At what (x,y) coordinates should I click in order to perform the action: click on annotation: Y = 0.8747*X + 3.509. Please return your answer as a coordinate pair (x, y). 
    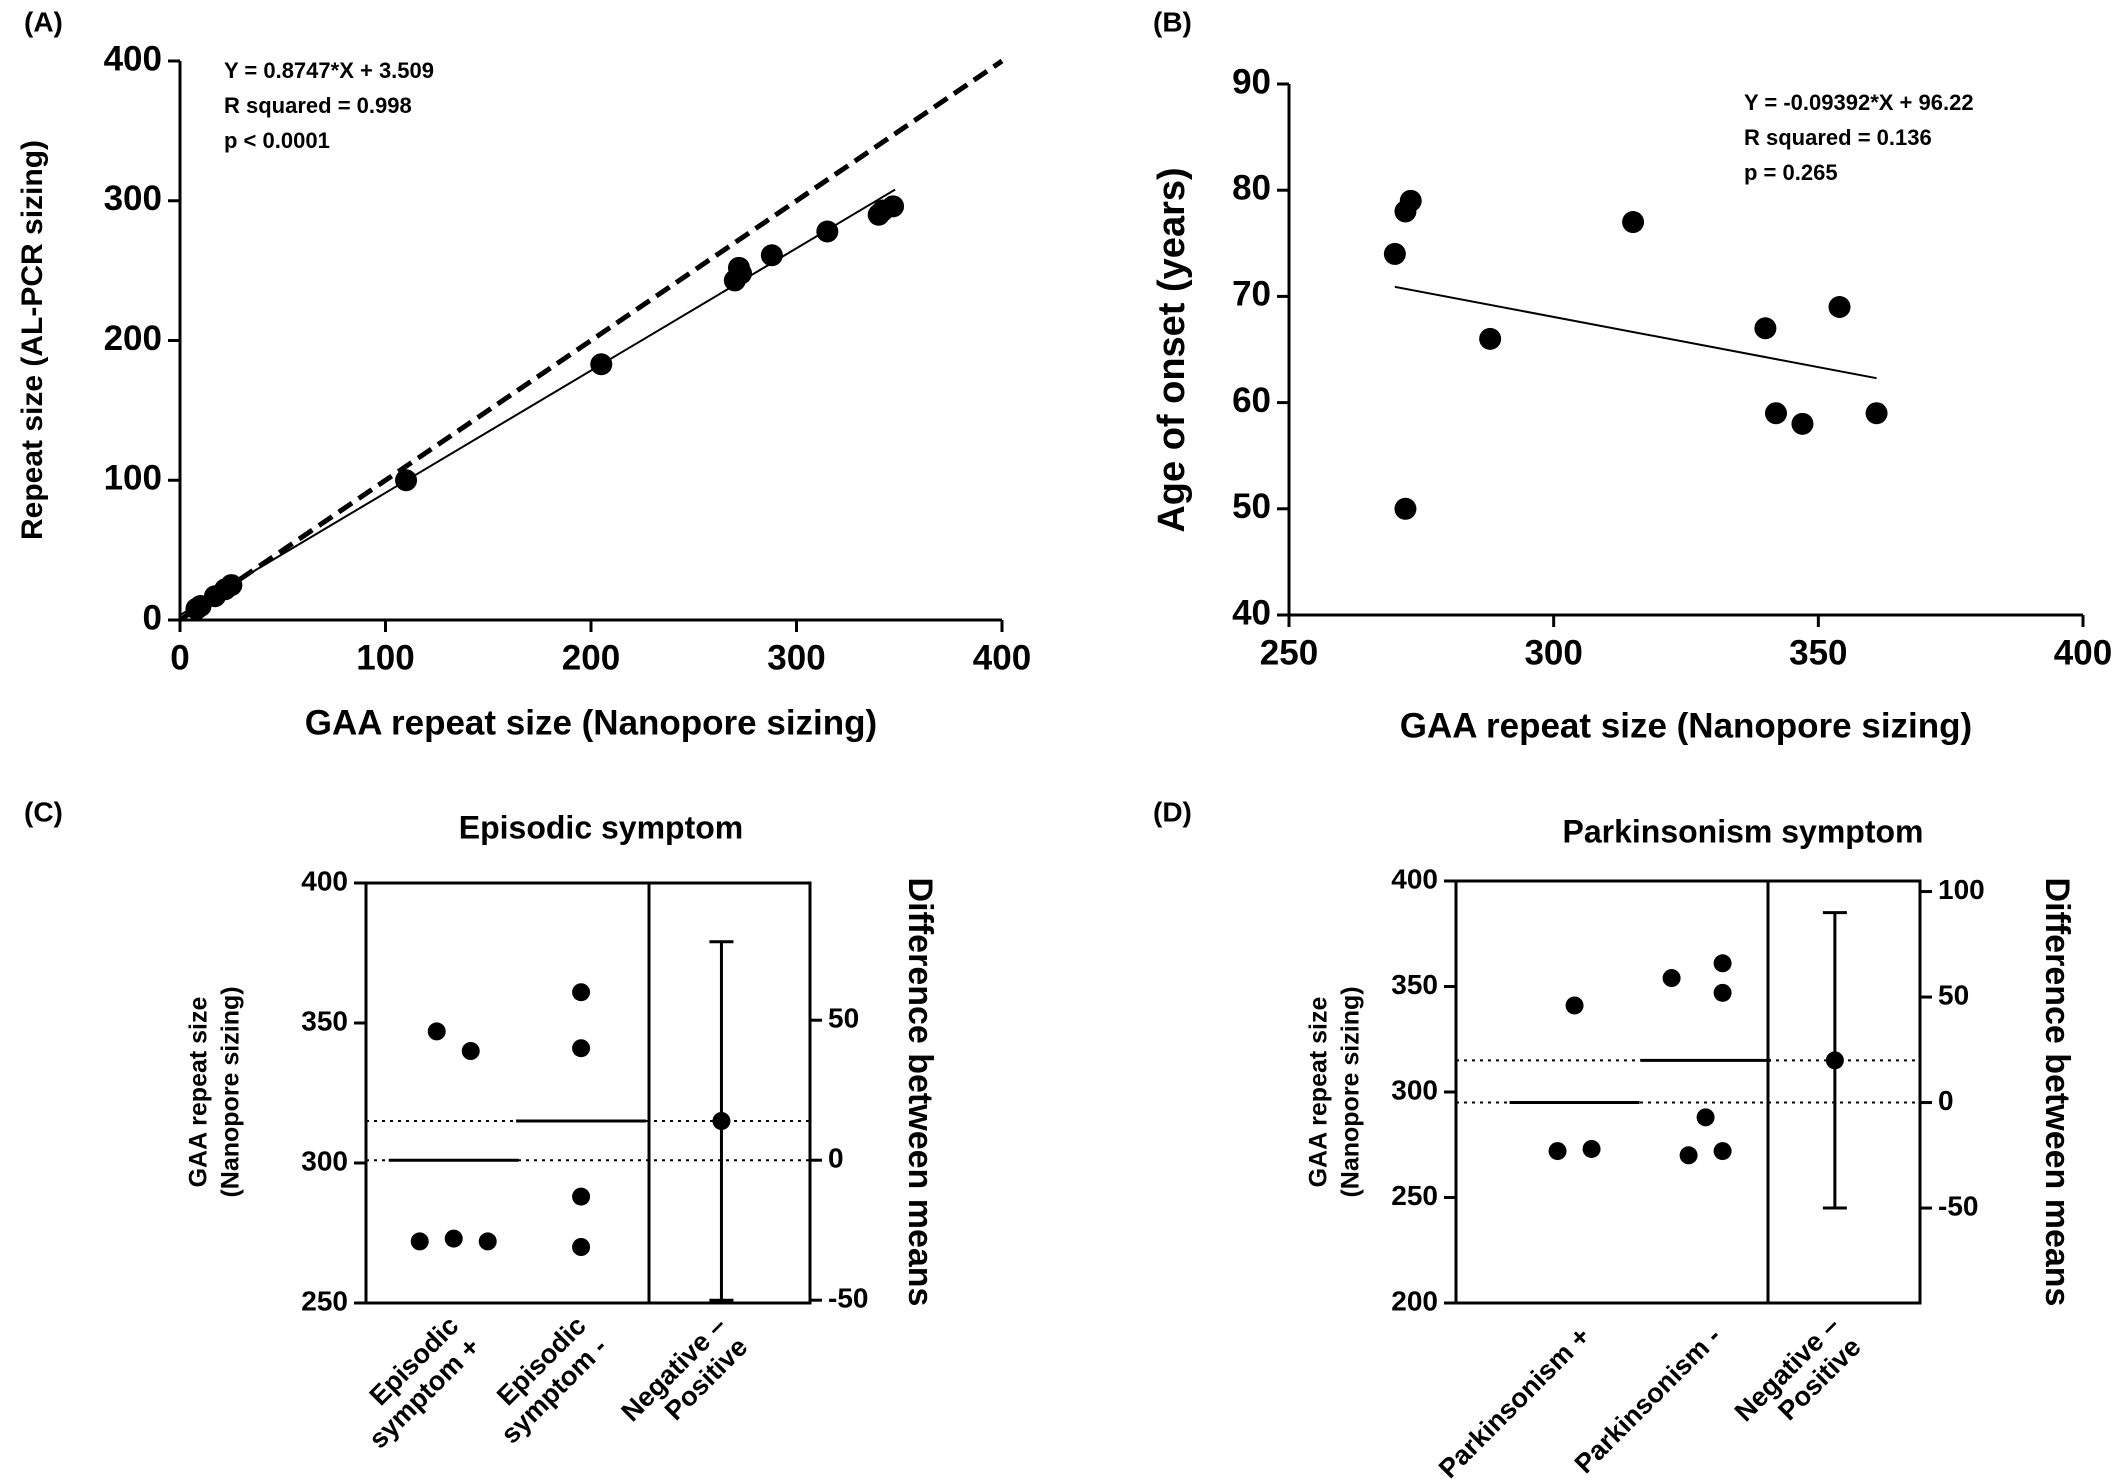
    Looking at the image, I should click on (329, 70).